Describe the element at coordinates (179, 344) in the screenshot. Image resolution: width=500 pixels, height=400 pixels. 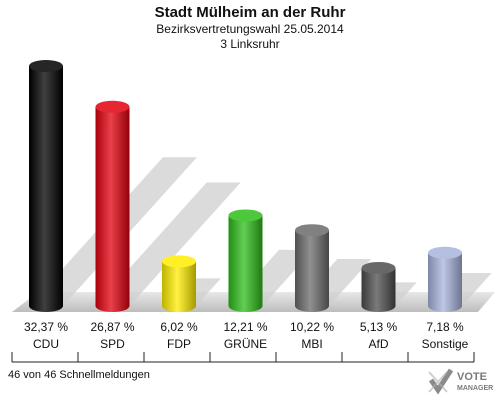
I see `category-label: FDP` at that location.